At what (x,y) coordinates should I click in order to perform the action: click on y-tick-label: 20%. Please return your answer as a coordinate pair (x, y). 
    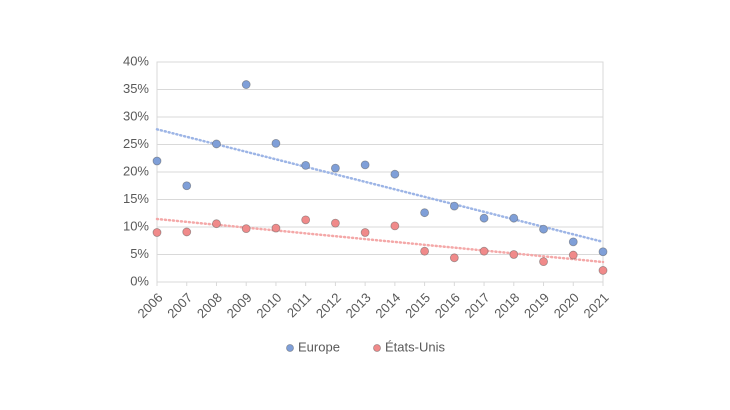
    Looking at the image, I should click on (136, 170).